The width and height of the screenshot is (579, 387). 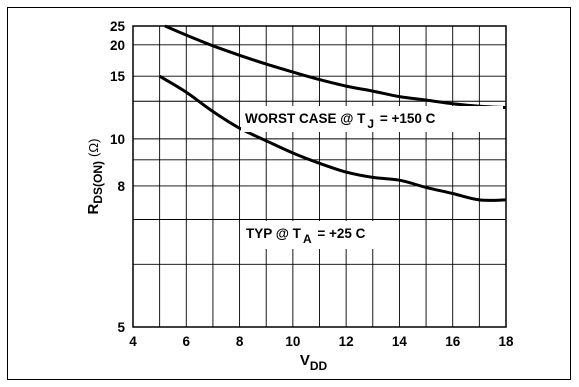 I want to click on y-axis-label-unit: (Ω), so click(x=93, y=148).